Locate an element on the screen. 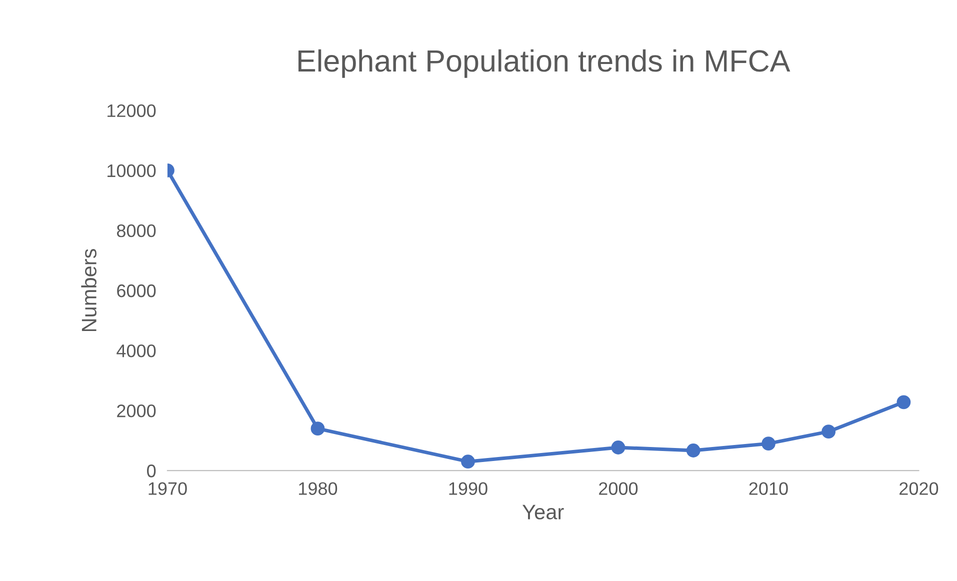 The height and width of the screenshot is (581, 957). x-tick-label: 1990 is located at coordinates (468, 488).